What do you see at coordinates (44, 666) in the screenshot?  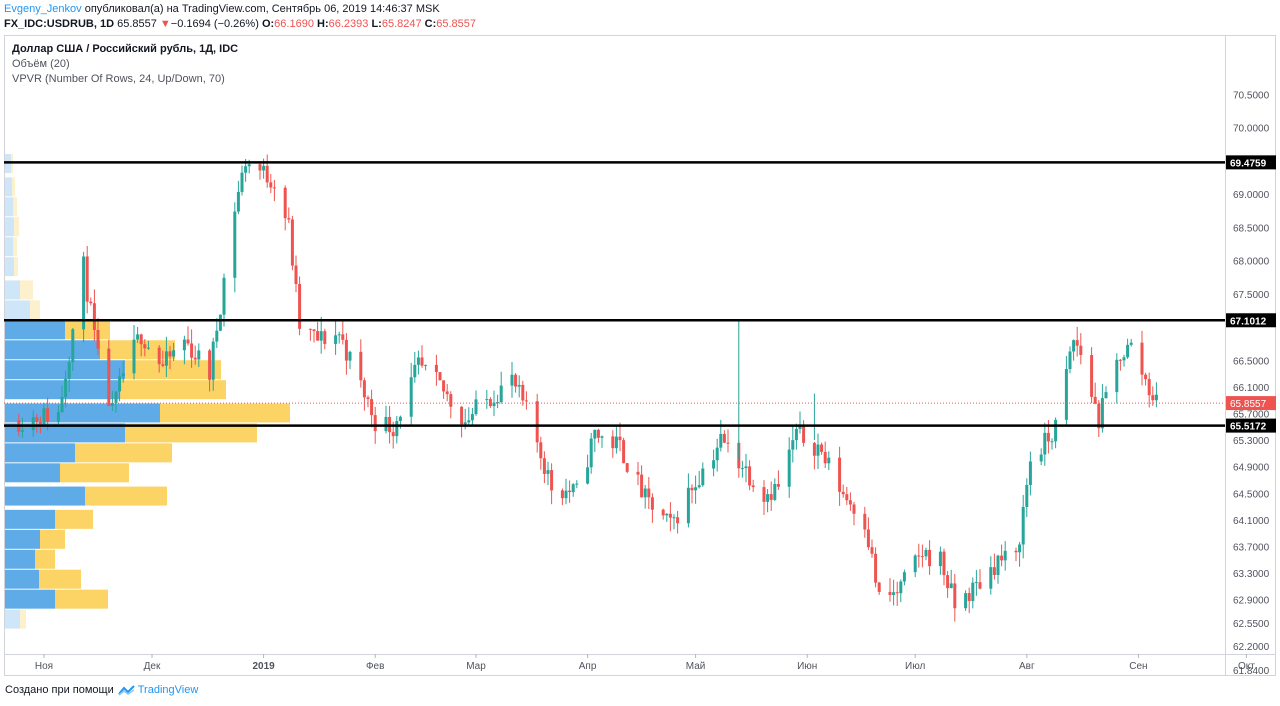 I see `time-tick-label: Ноя` at bounding box center [44, 666].